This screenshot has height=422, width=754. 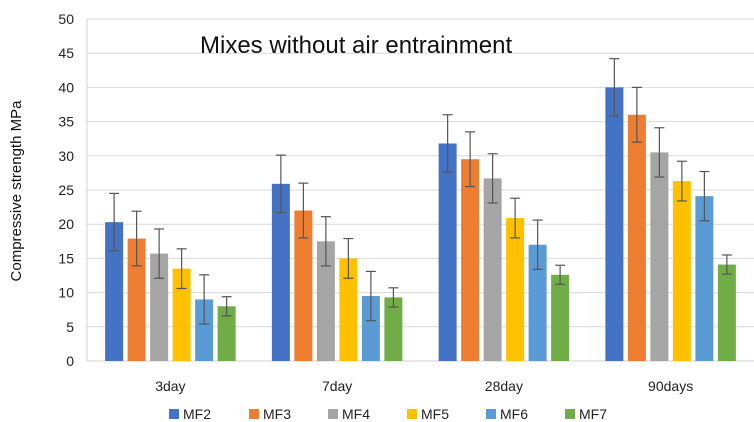 What do you see at coordinates (447, 252) in the screenshot?
I see `bar-mf2-28day` at bounding box center [447, 252].